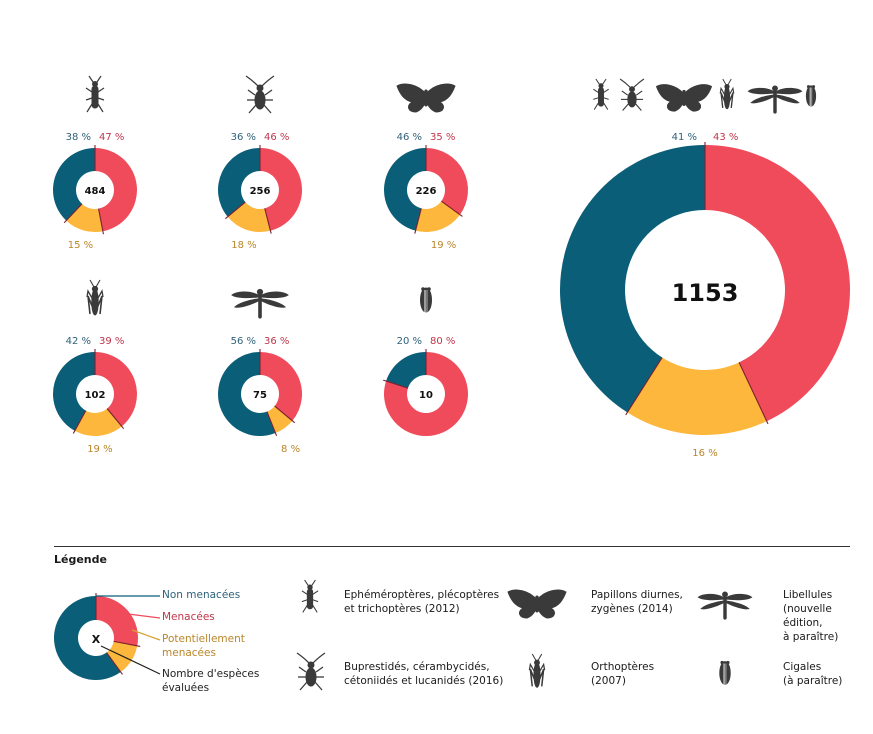 The width and height of the screenshot is (873, 734). Describe the element at coordinates (243, 245) in the screenshot. I see `potentially-threatened-percent-label: 18 %` at that location.